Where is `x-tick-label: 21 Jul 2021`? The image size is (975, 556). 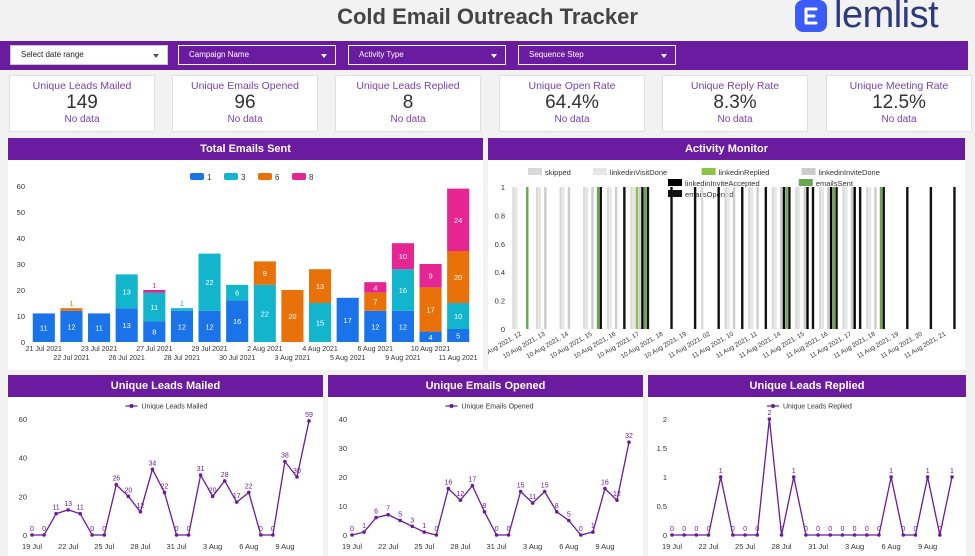
x-tick-label: 21 Jul 2021 is located at coordinates (44, 349).